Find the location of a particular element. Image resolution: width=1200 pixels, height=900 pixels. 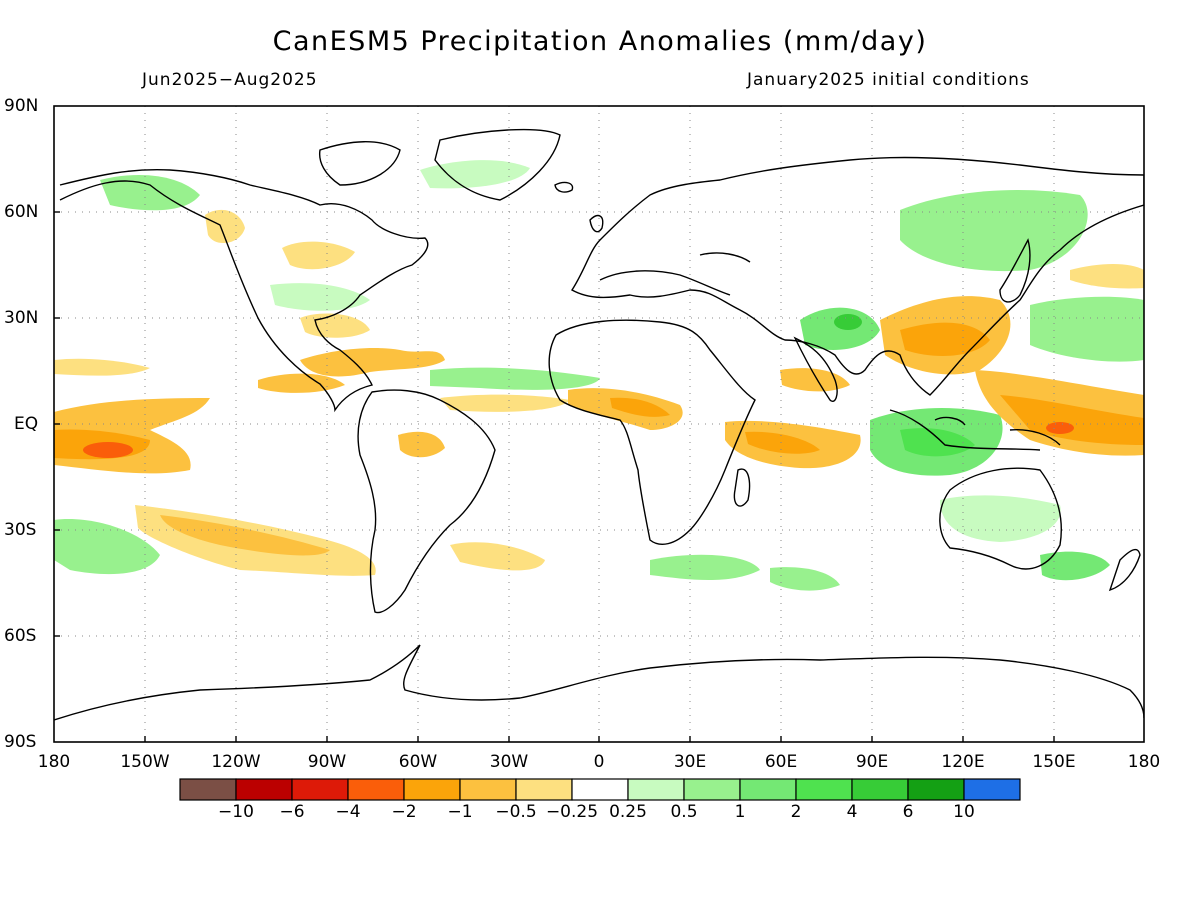

anomaly-wet-north-pacific is located at coordinates (1087, 329).